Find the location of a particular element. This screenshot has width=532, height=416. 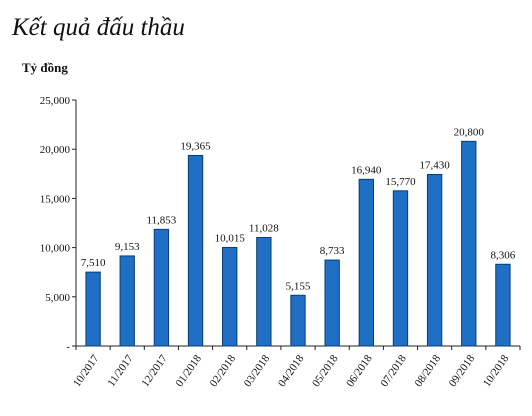

bar-value-label: 19,365 is located at coordinates (195, 146).